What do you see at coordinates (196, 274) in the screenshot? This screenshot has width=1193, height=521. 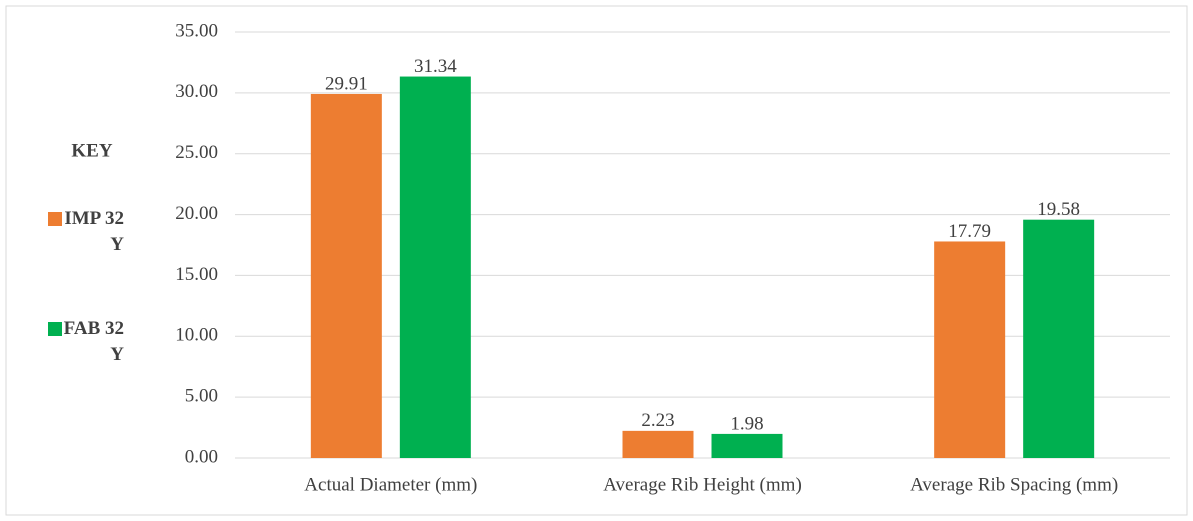 I see `y-tick-label: 15.00` at bounding box center [196, 274].